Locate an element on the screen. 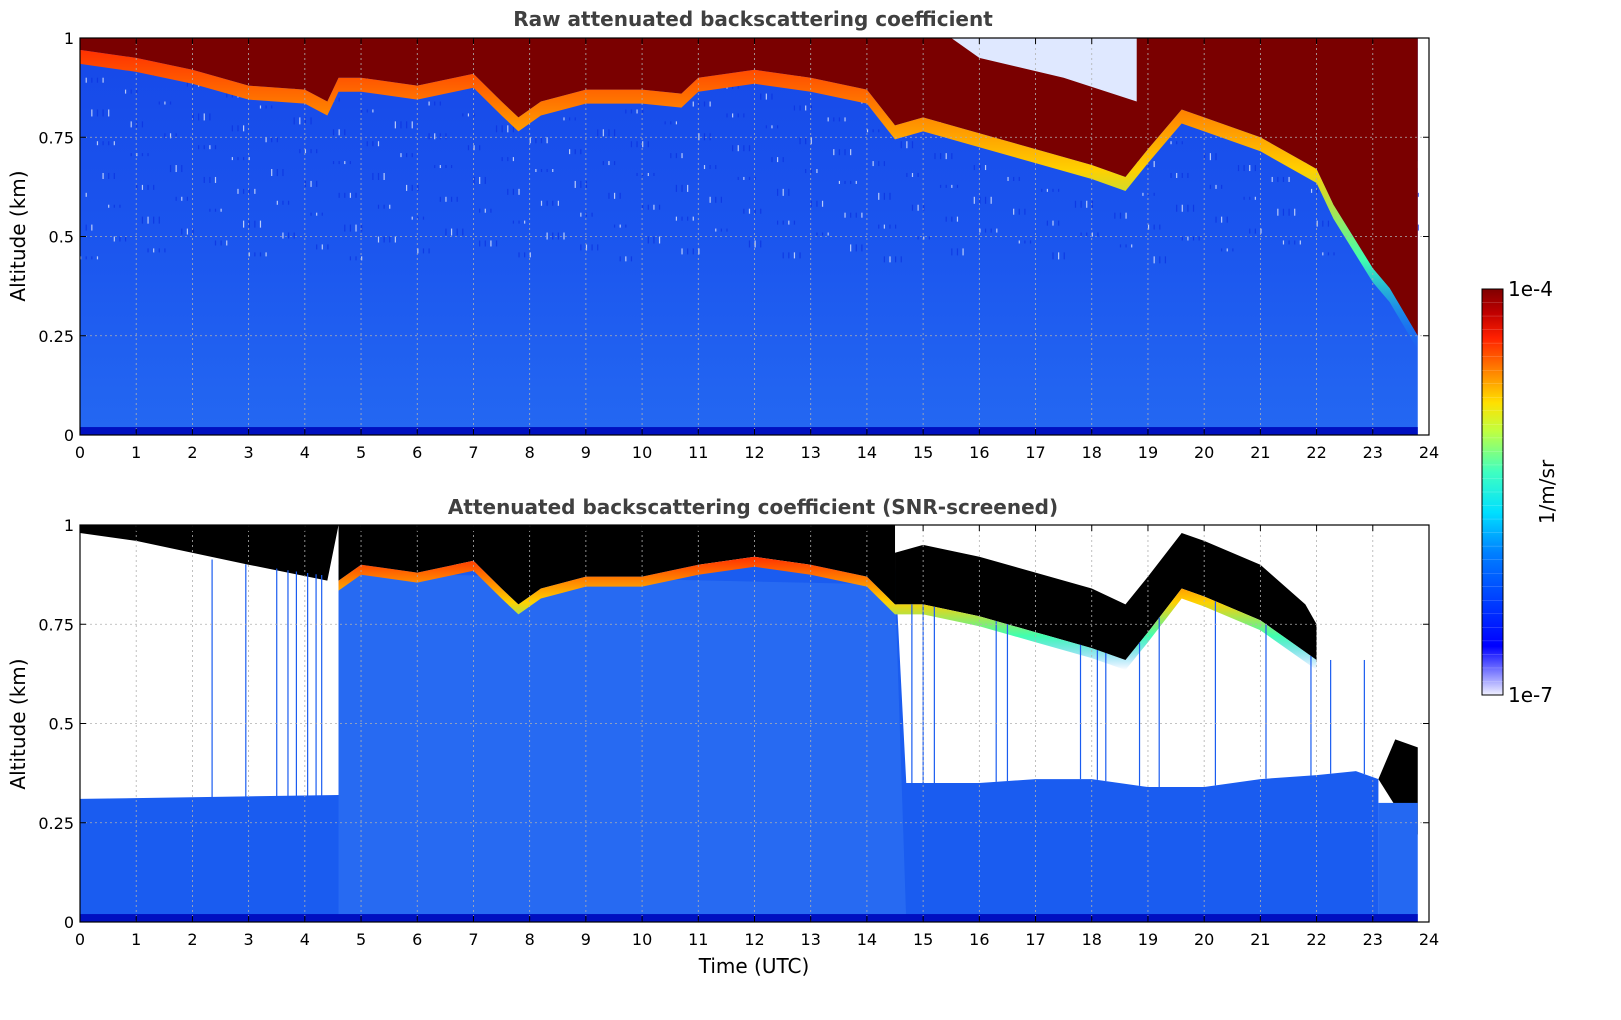 The width and height of the screenshot is (1621, 1020). x-tick-label: 23 is located at coordinates (1373, 939).